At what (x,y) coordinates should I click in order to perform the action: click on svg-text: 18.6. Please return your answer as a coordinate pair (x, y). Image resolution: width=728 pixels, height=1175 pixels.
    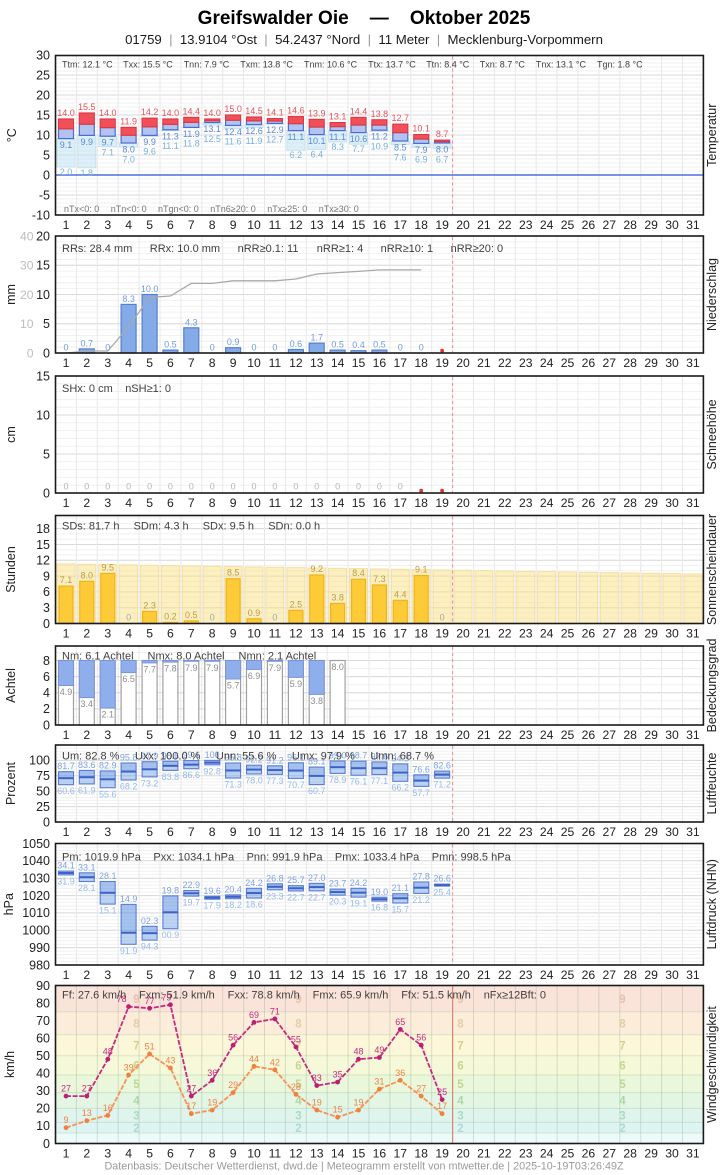
    Looking at the image, I should click on (254, 905).